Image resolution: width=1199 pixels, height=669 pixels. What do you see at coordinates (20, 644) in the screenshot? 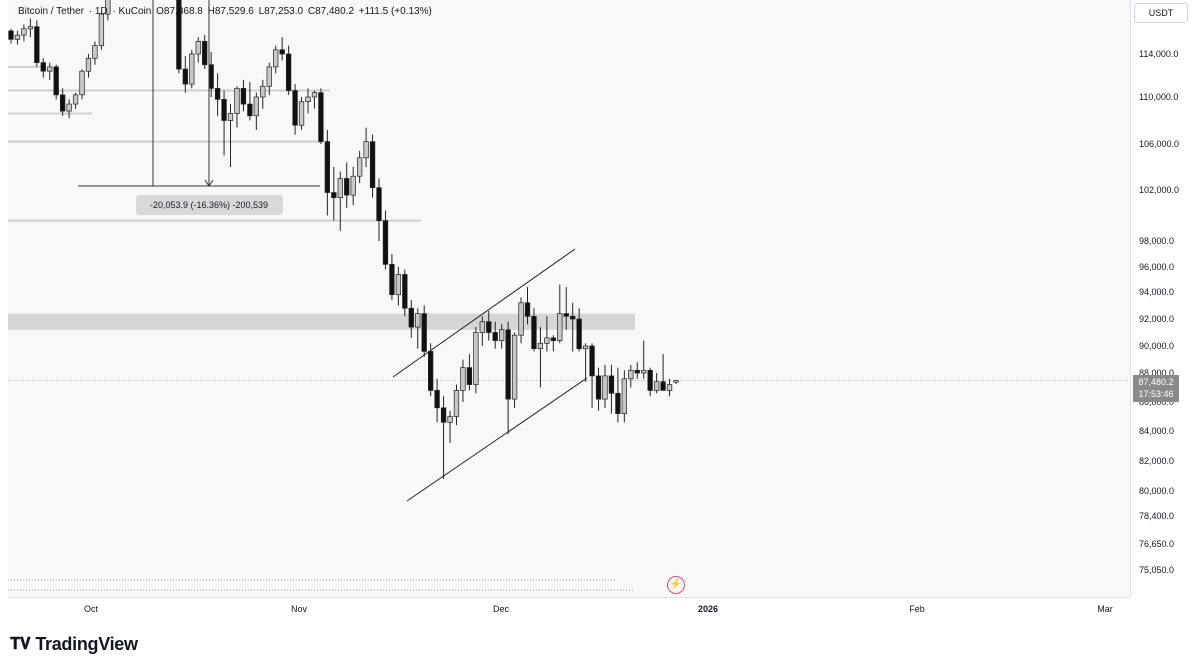
I see `tradingview-logo-mark: 𝐓𝐕` at bounding box center [20, 644].